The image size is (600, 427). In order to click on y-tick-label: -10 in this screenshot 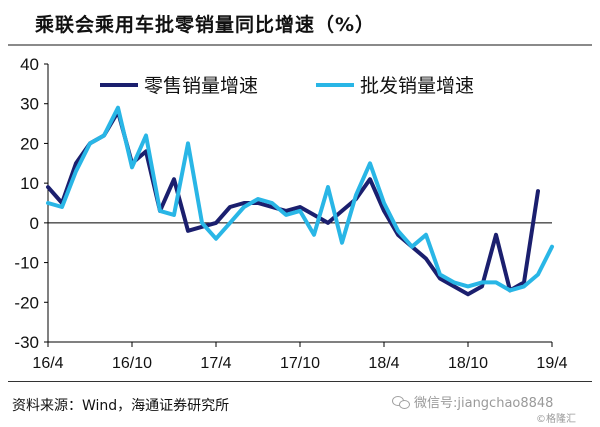, I will do `click(26, 263)`.